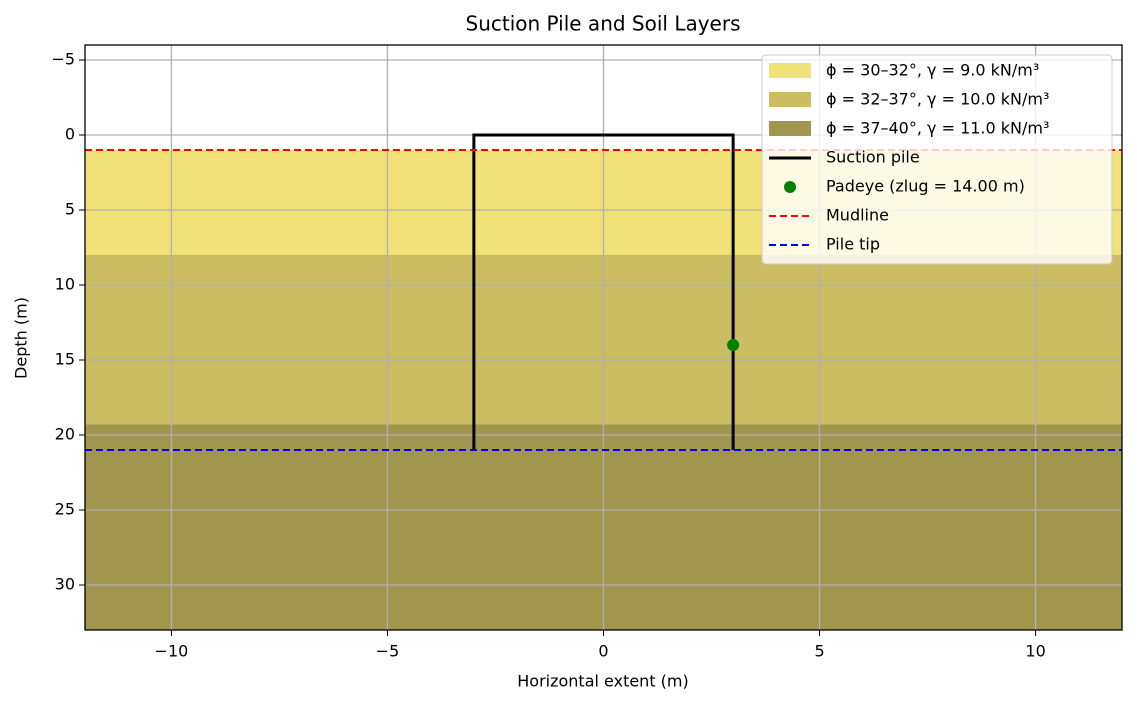  What do you see at coordinates (65, 584) in the screenshot?
I see `y-tick-label: 30` at bounding box center [65, 584].